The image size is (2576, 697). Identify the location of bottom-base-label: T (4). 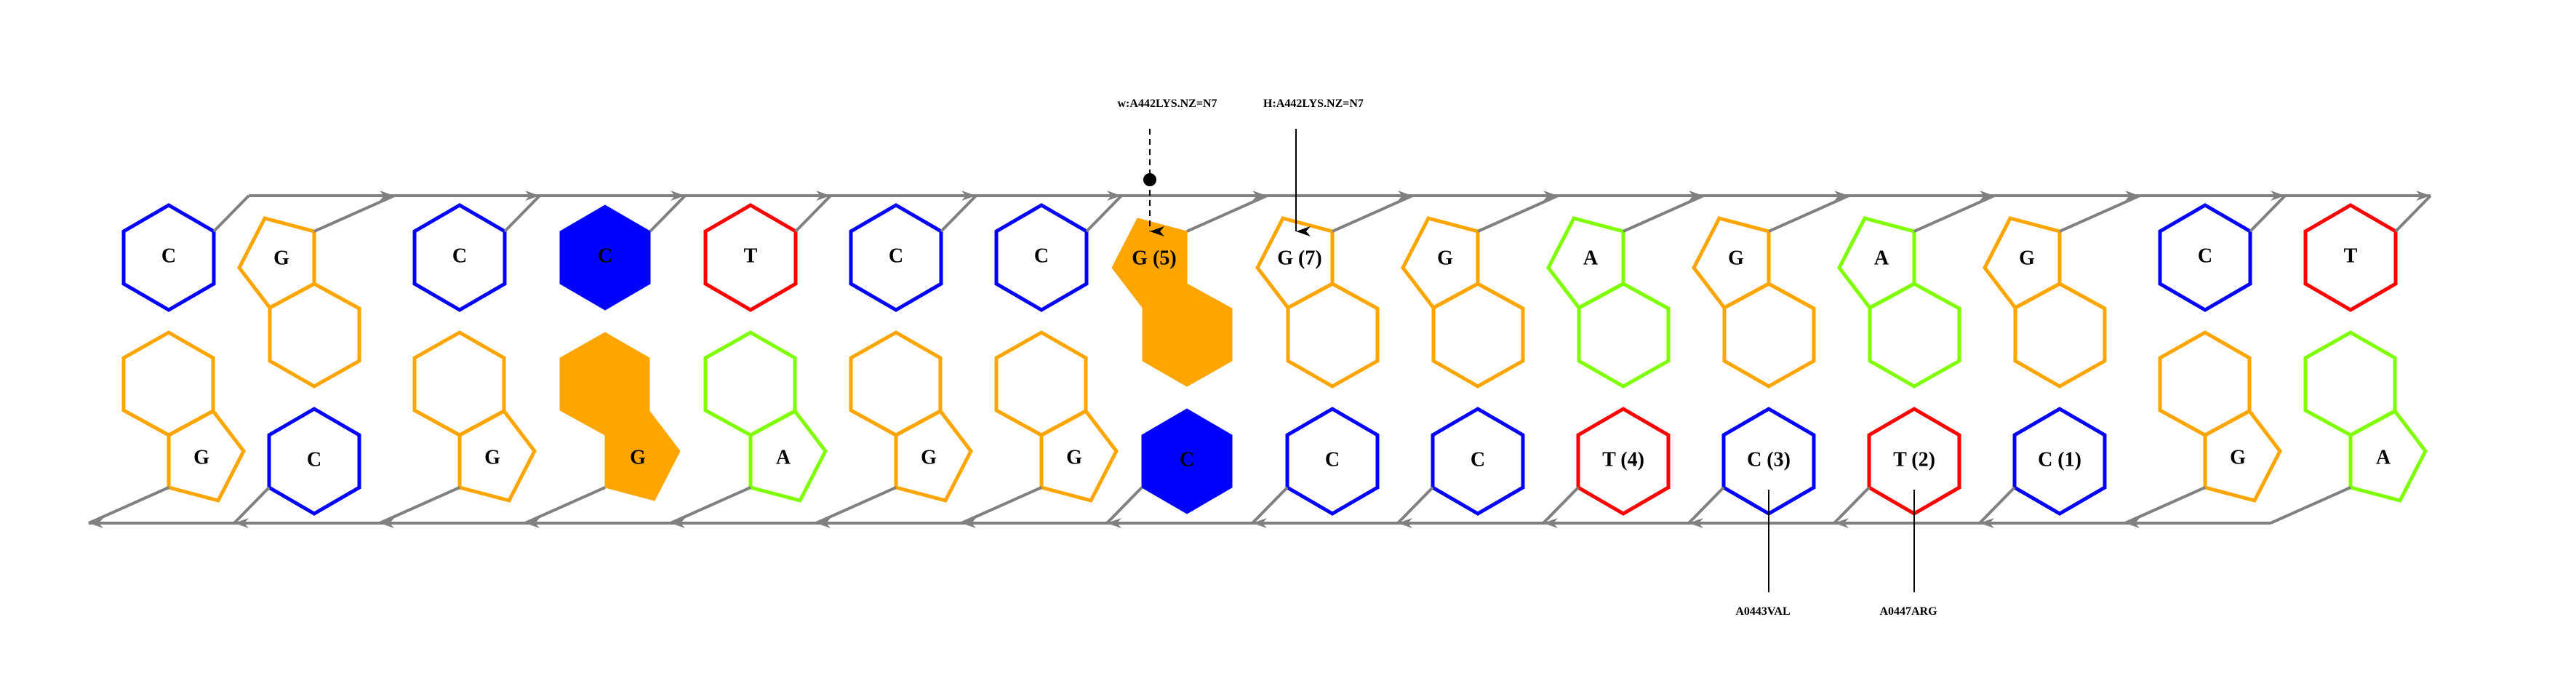
(1623, 459).